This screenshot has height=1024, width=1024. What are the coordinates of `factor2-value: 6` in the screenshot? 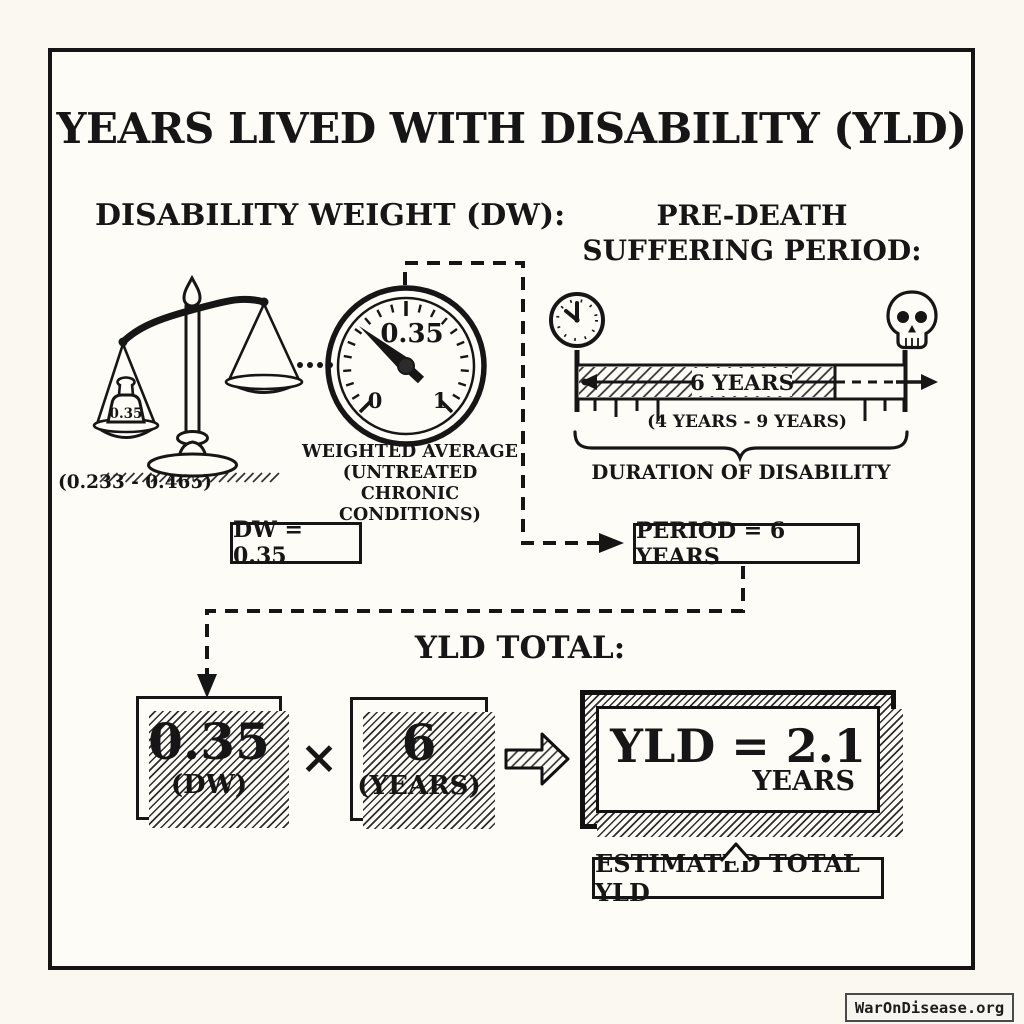 It's located at (419, 742).